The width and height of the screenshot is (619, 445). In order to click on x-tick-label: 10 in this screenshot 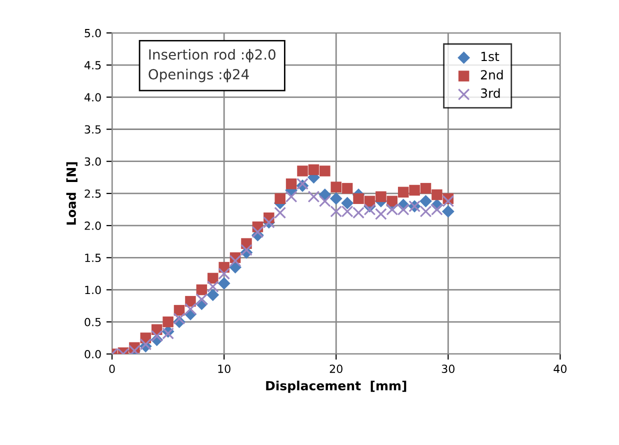, I will do `click(224, 369)`.